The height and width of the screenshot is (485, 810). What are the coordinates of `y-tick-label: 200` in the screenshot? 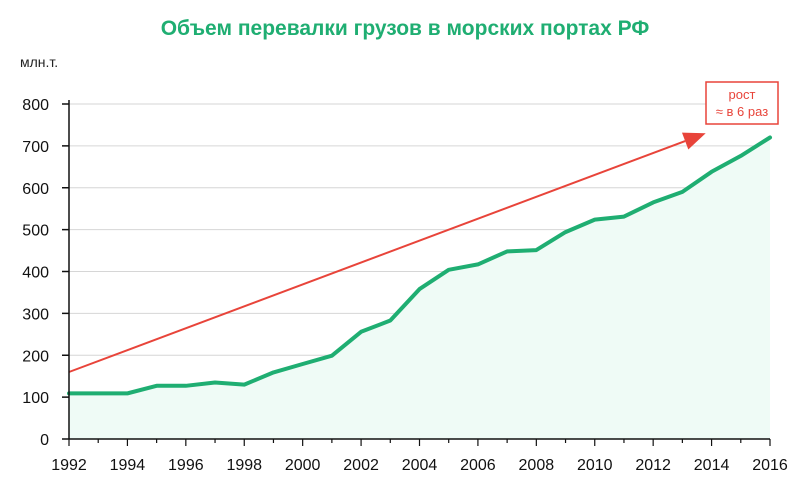 It's located at (35, 356).